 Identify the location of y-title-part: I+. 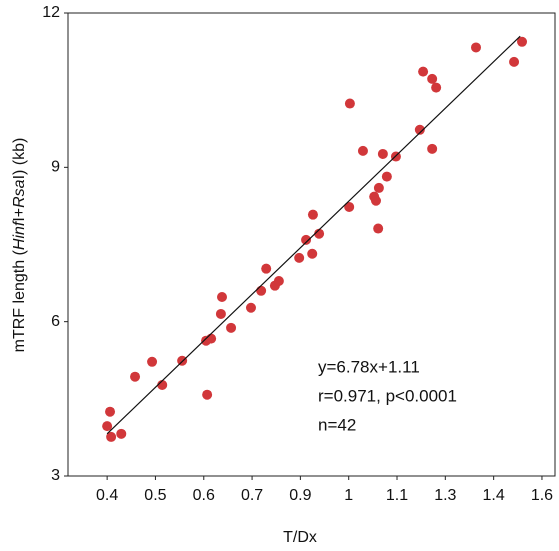
(19, 215).